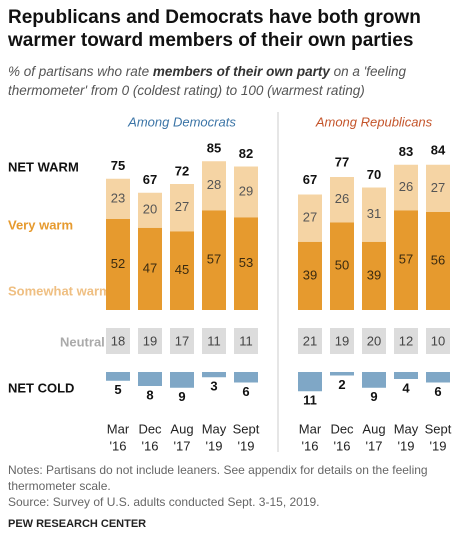 The width and height of the screenshot is (474, 555). Describe the element at coordinates (181, 121) in the screenshot. I see `panel-title: Among Democrats` at that location.